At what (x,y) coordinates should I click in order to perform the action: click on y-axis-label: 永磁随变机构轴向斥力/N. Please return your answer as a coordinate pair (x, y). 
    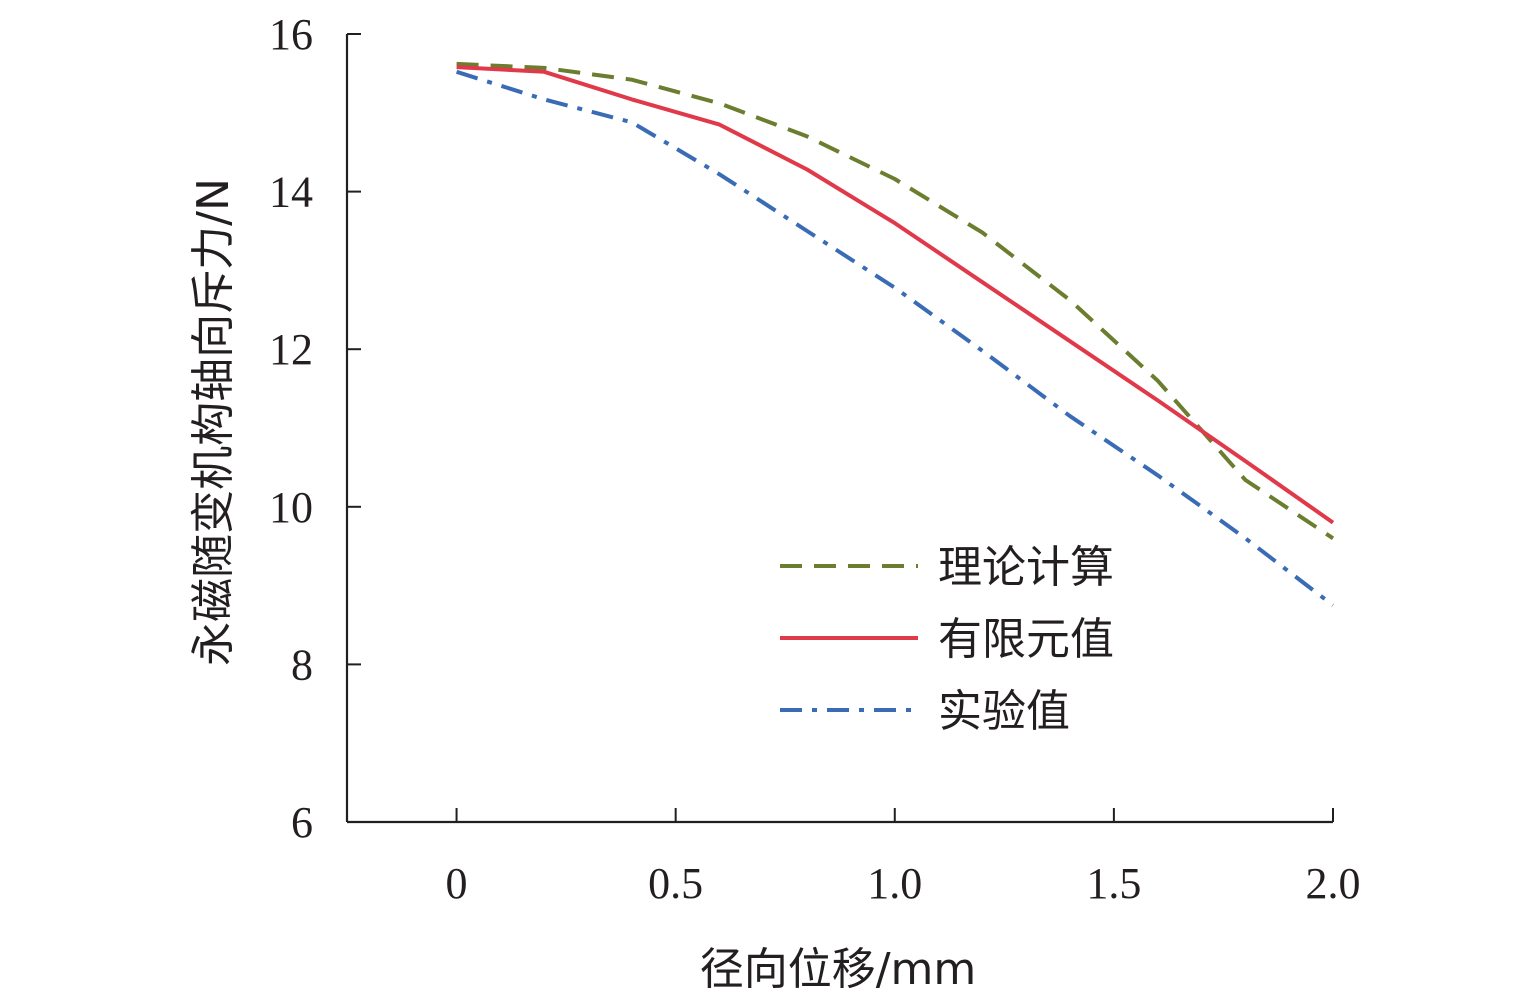
    Looking at the image, I should click on (213, 422).